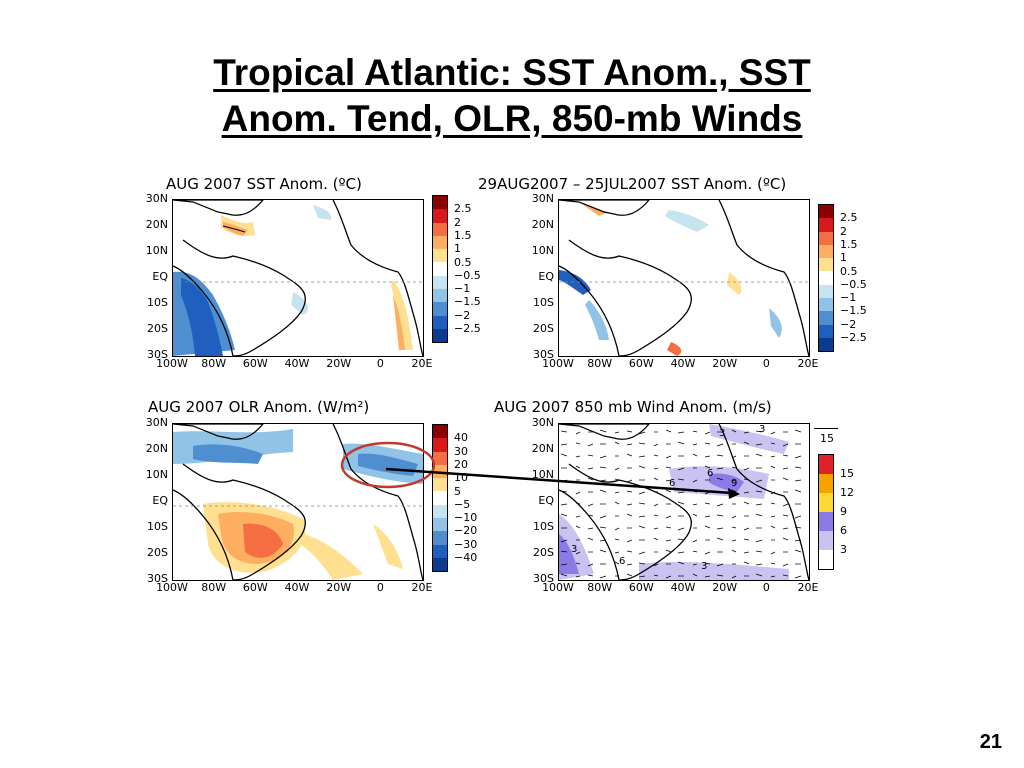 Image resolution: width=1024 pixels, height=768 pixels. What do you see at coordinates (641, 363) in the screenshot?
I see `tend-lon-label: 60W` at bounding box center [641, 363].